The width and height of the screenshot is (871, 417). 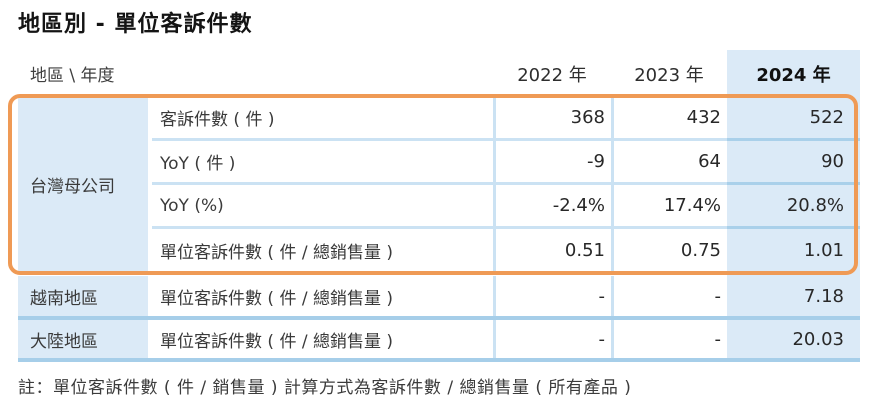 What do you see at coordinates (552, 250) in the screenshot?
I see `value-2022: 0.51` at bounding box center [552, 250].